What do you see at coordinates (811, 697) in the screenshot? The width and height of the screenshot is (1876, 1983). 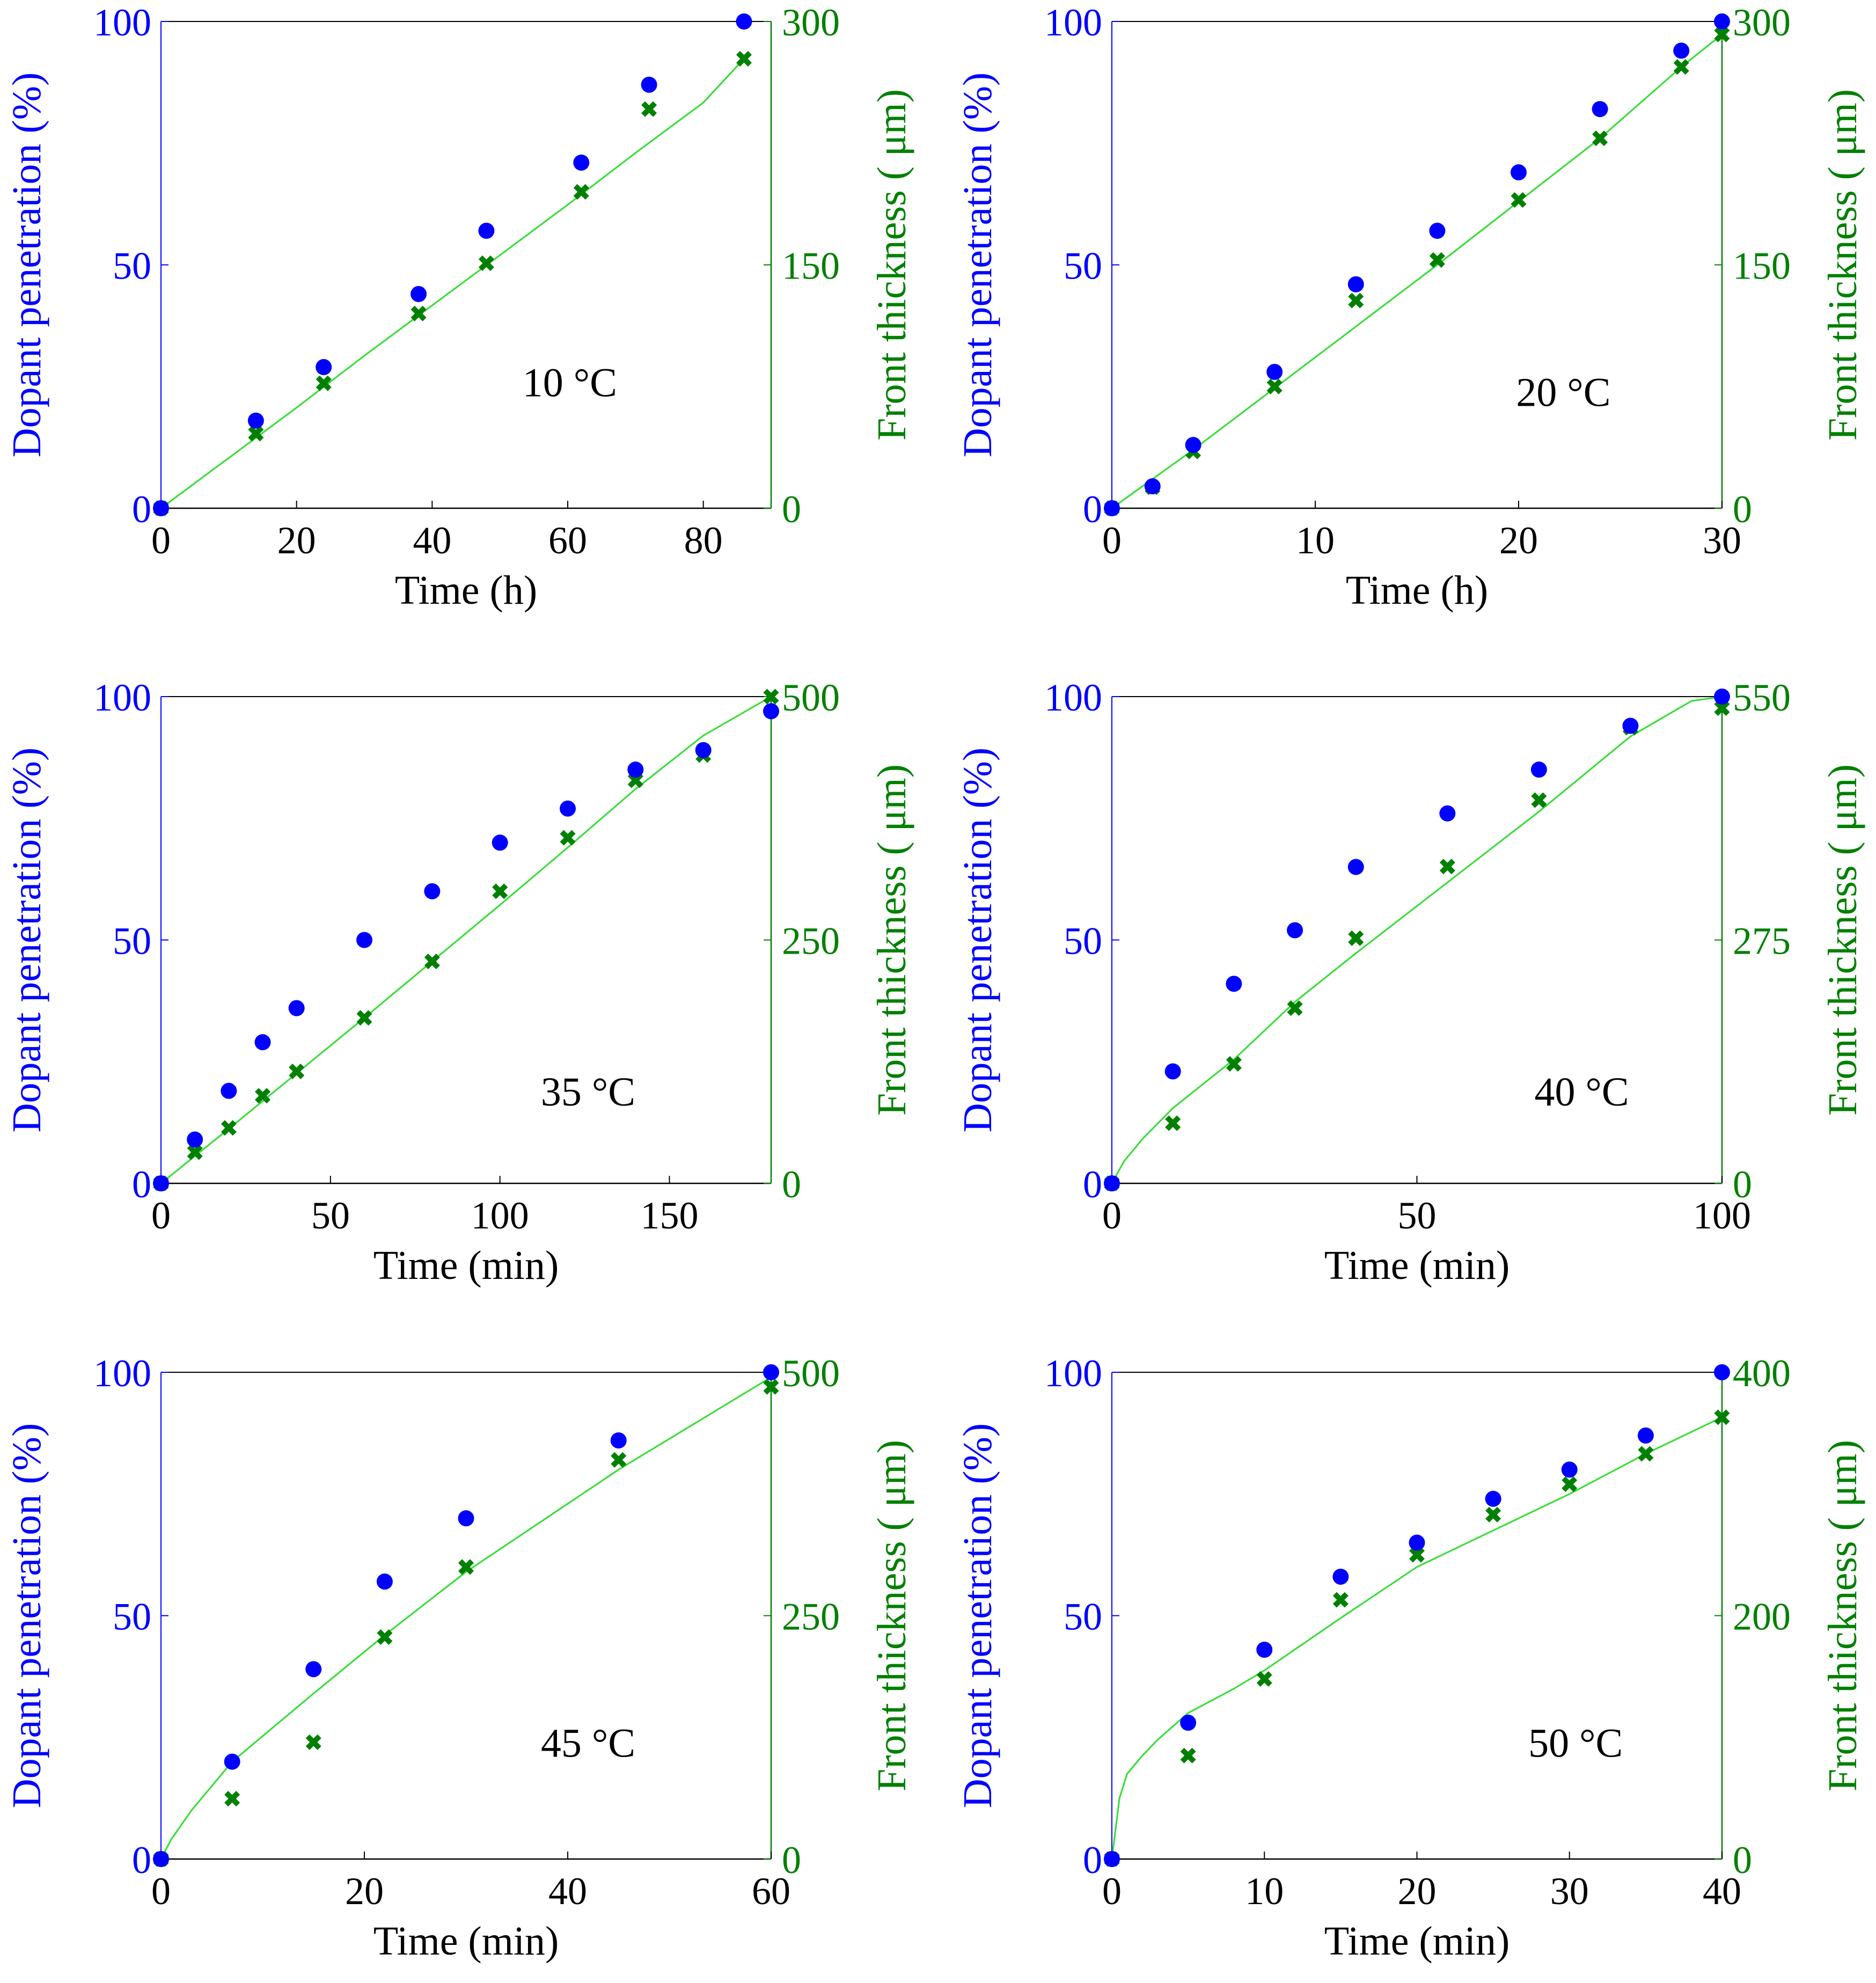 I see `y-right-tick-label: 500` at bounding box center [811, 697].